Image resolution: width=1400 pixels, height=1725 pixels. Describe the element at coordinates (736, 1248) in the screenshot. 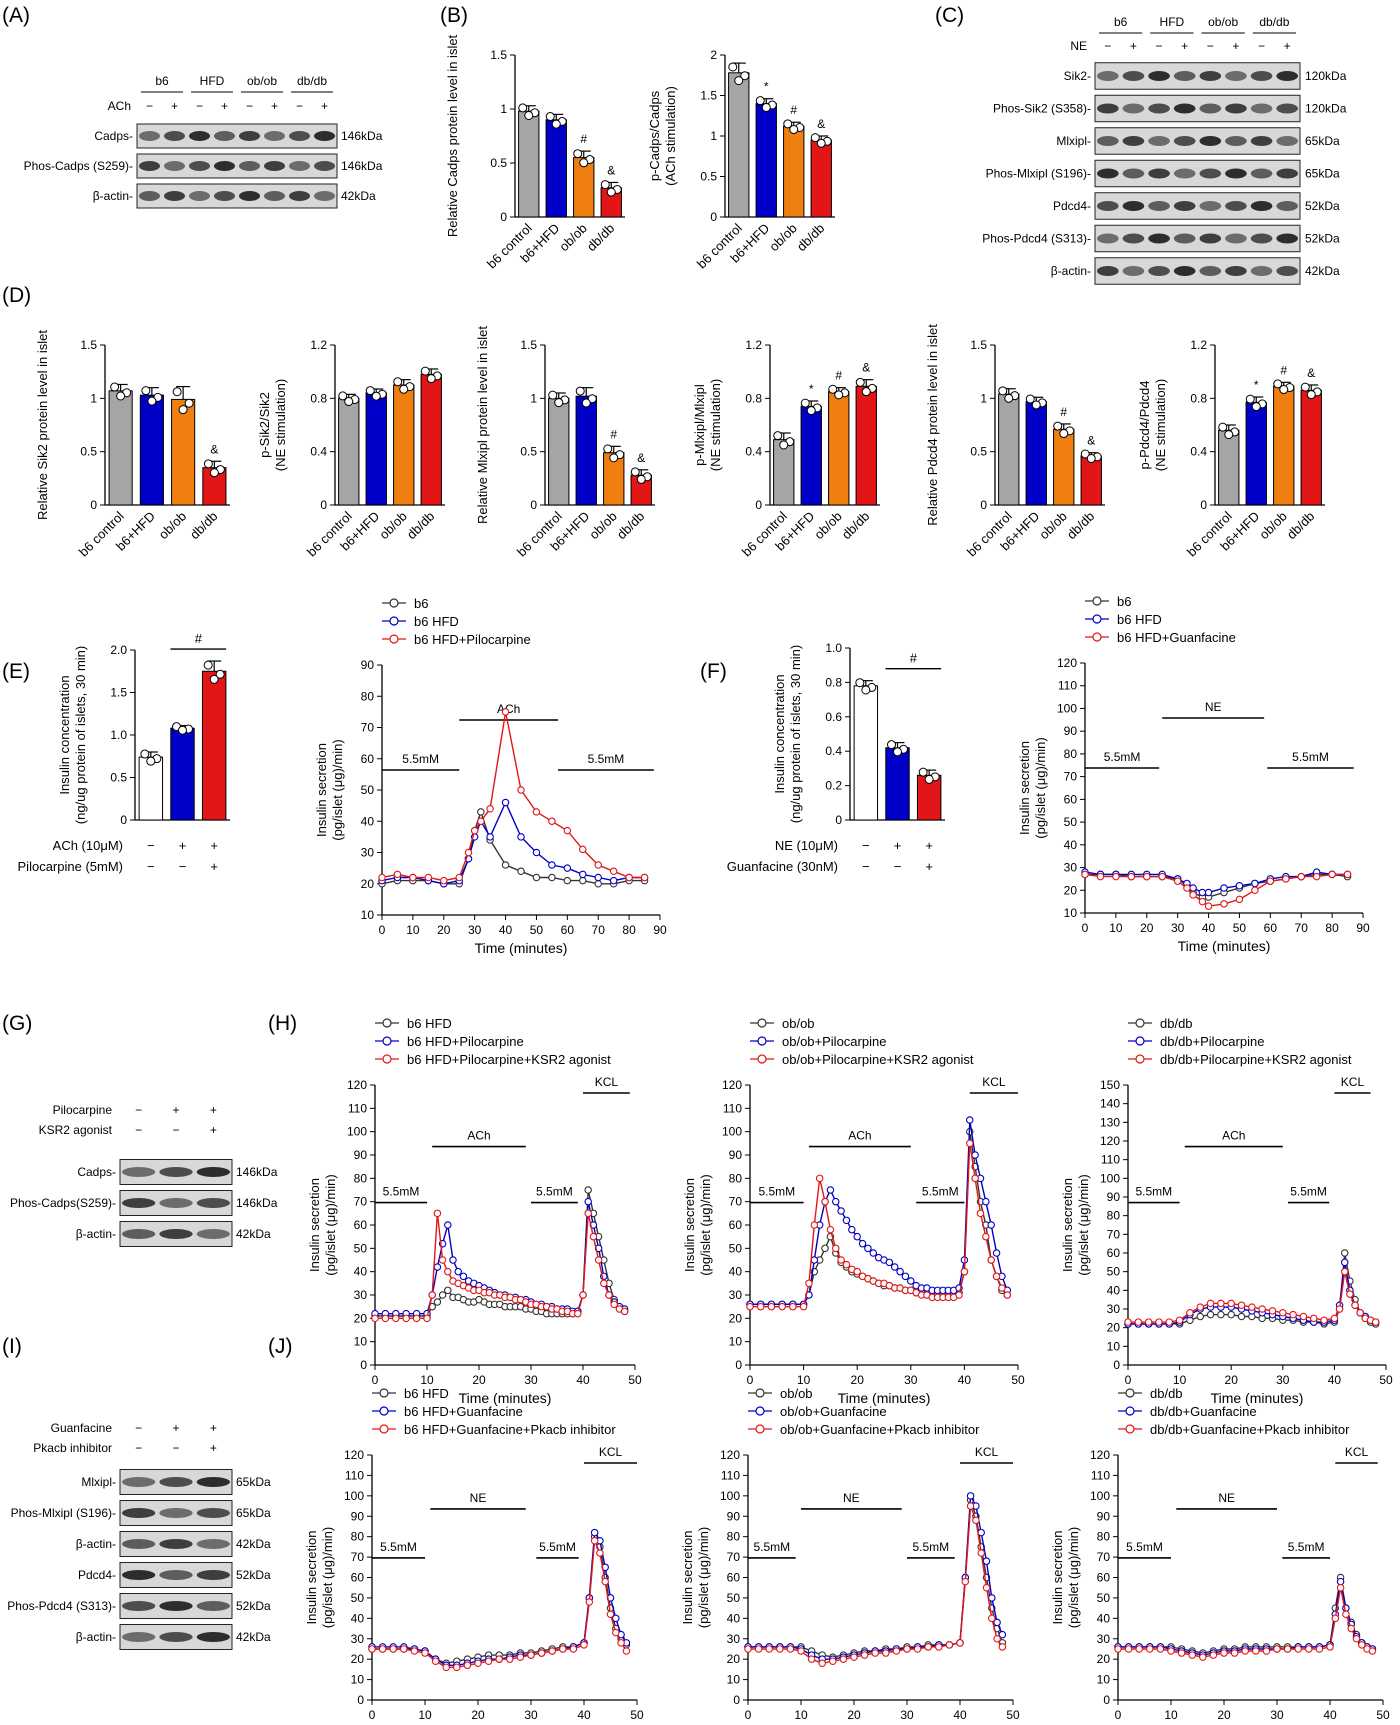

I see `y-tick-label: 50` at that location.